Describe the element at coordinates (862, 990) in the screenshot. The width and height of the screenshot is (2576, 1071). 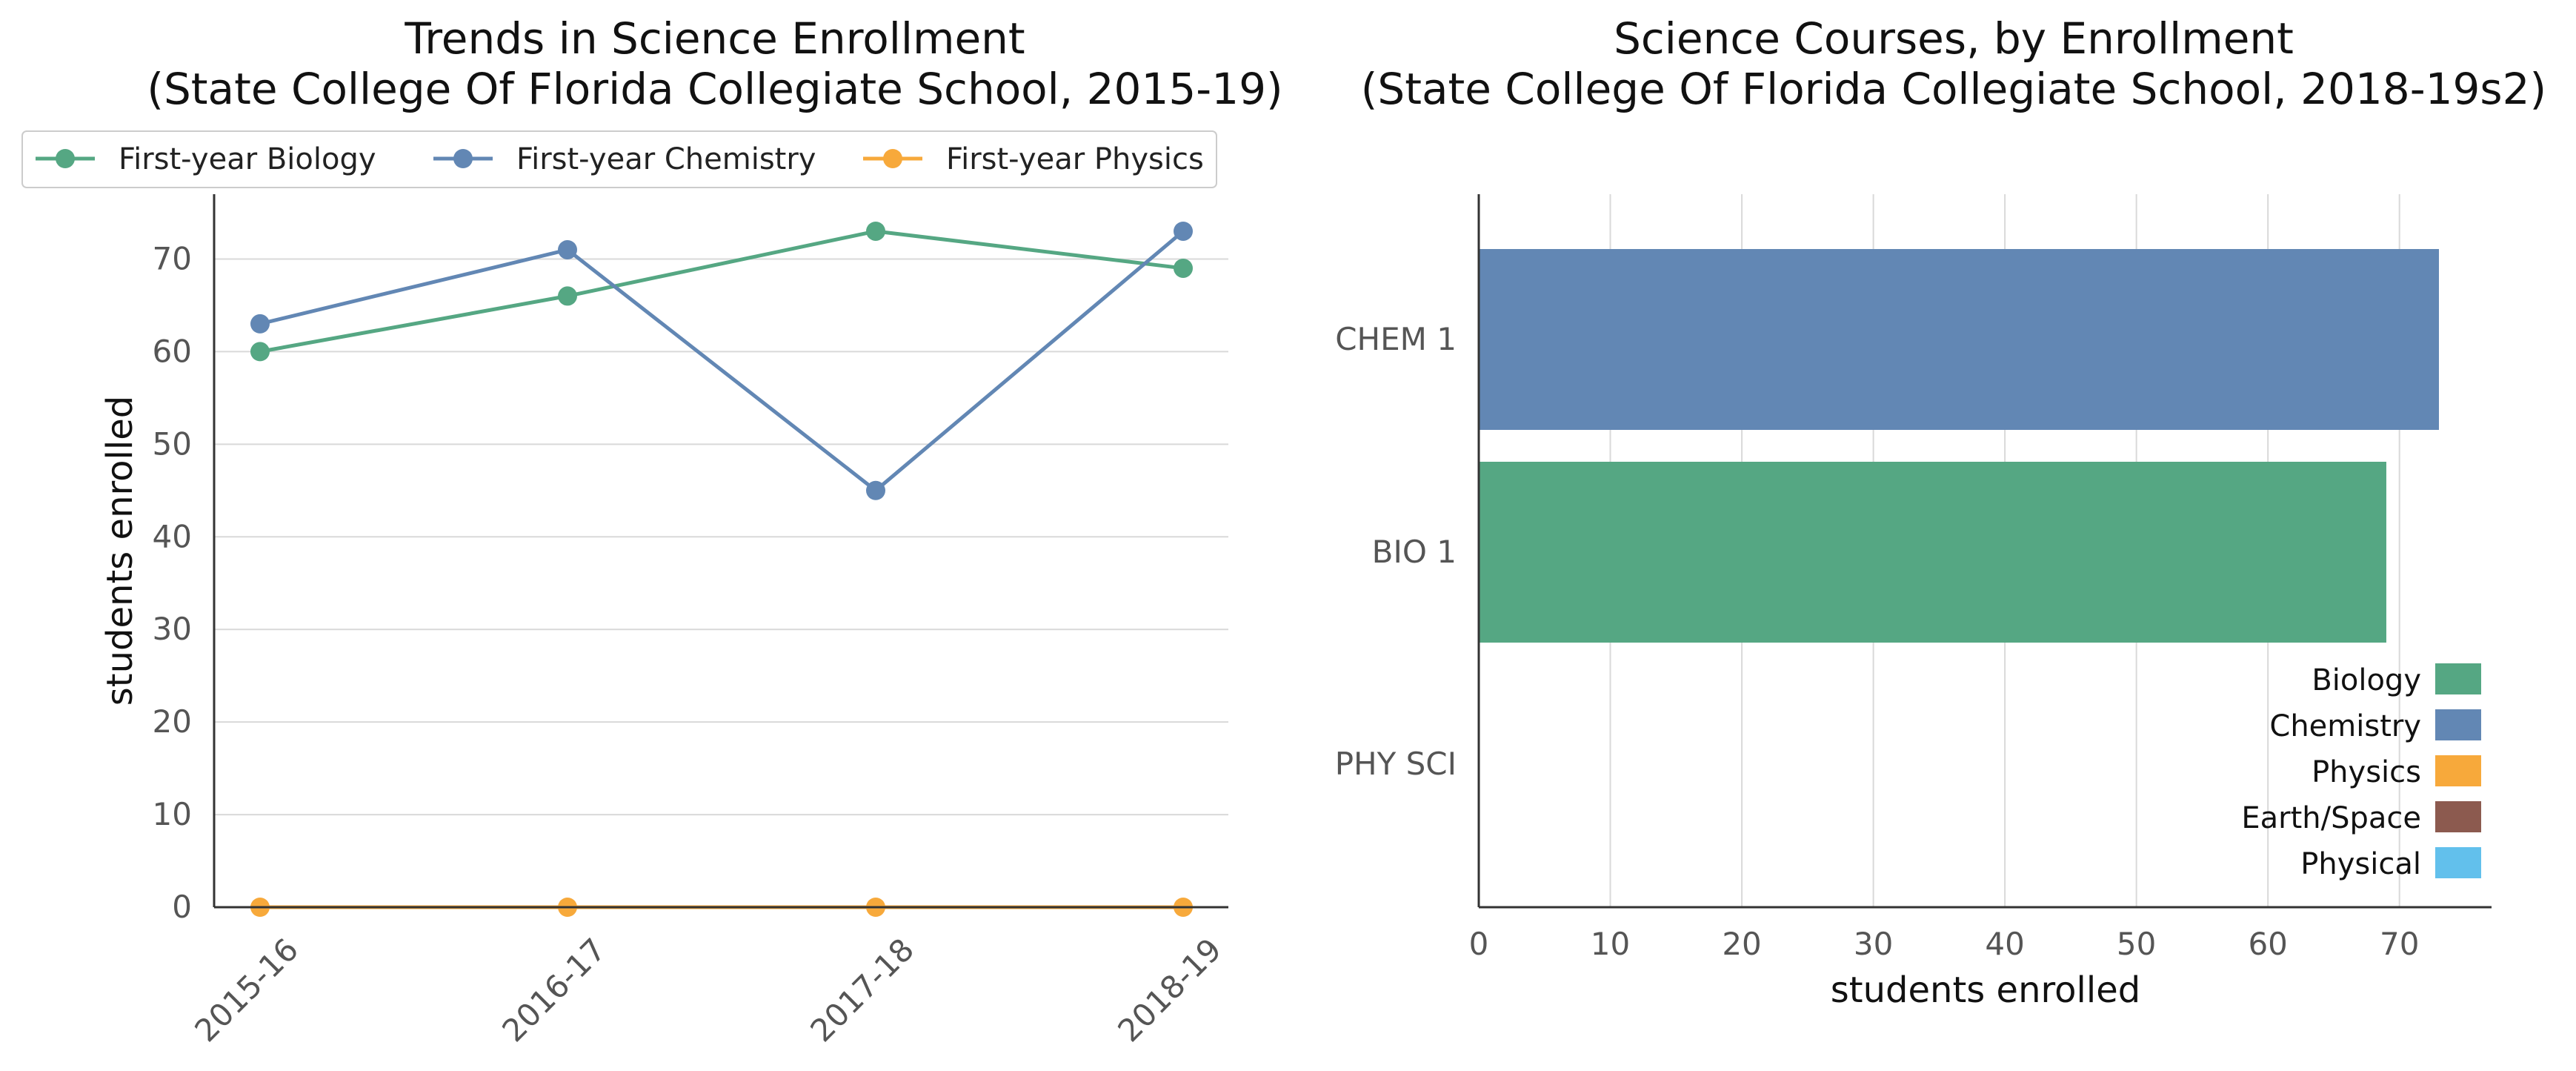
I see `left-x-tick-2017-18: 2017-18` at that location.